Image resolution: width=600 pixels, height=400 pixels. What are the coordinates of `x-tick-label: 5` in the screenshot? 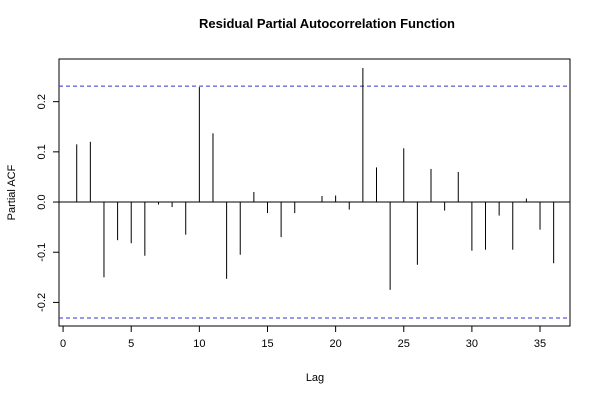 It's located at (131, 344).